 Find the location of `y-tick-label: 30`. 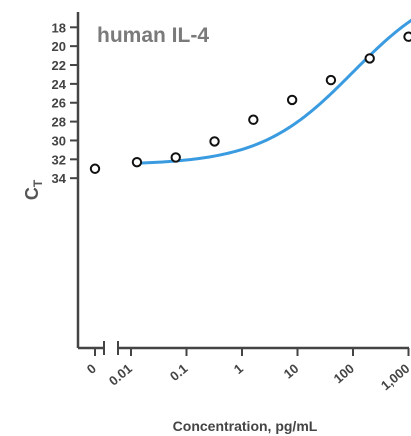

y-tick-label: 30 is located at coordinates (59, 140).